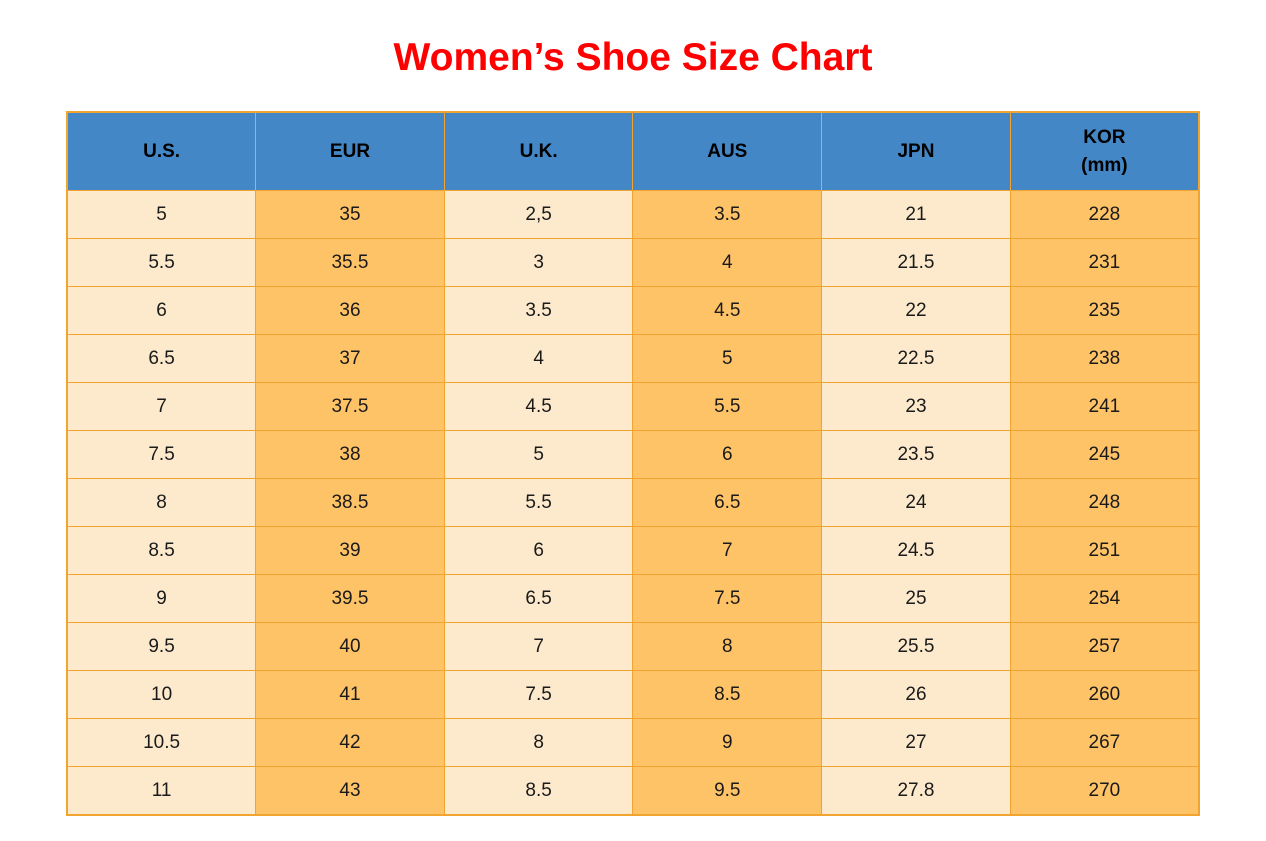 The image size is (1266, 841). Describe the element at coordinates (161, 646) in the screenshot. I see `cell-us: 9.5` at that location.